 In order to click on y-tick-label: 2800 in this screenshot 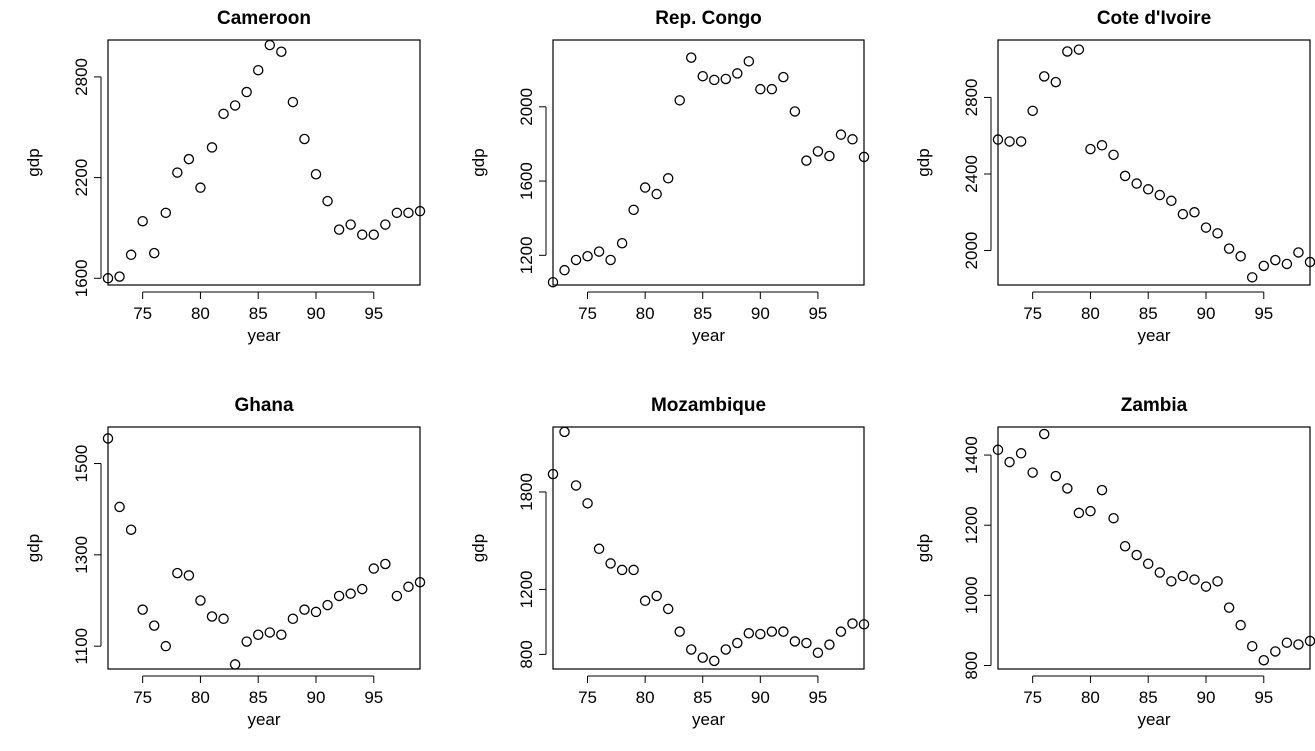, I will do `click(81, 77)`.